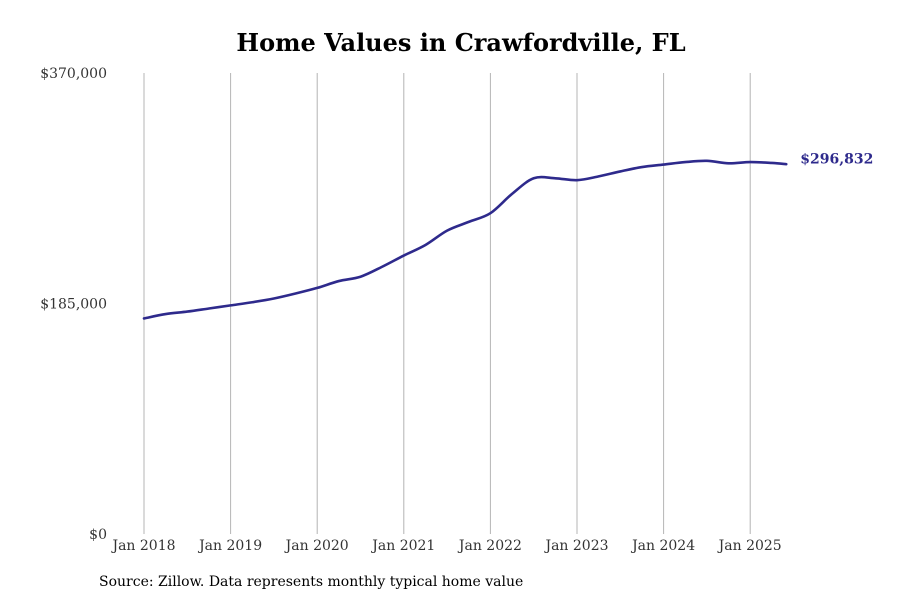  I want to click on x-tick-label: Jan 2019, so click(229, 546).